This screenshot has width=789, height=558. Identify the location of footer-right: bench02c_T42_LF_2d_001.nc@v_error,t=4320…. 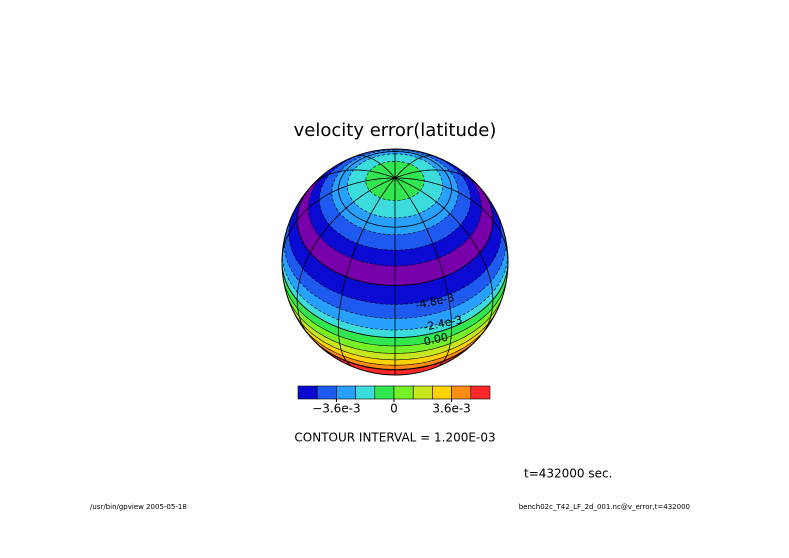
(604, 507).